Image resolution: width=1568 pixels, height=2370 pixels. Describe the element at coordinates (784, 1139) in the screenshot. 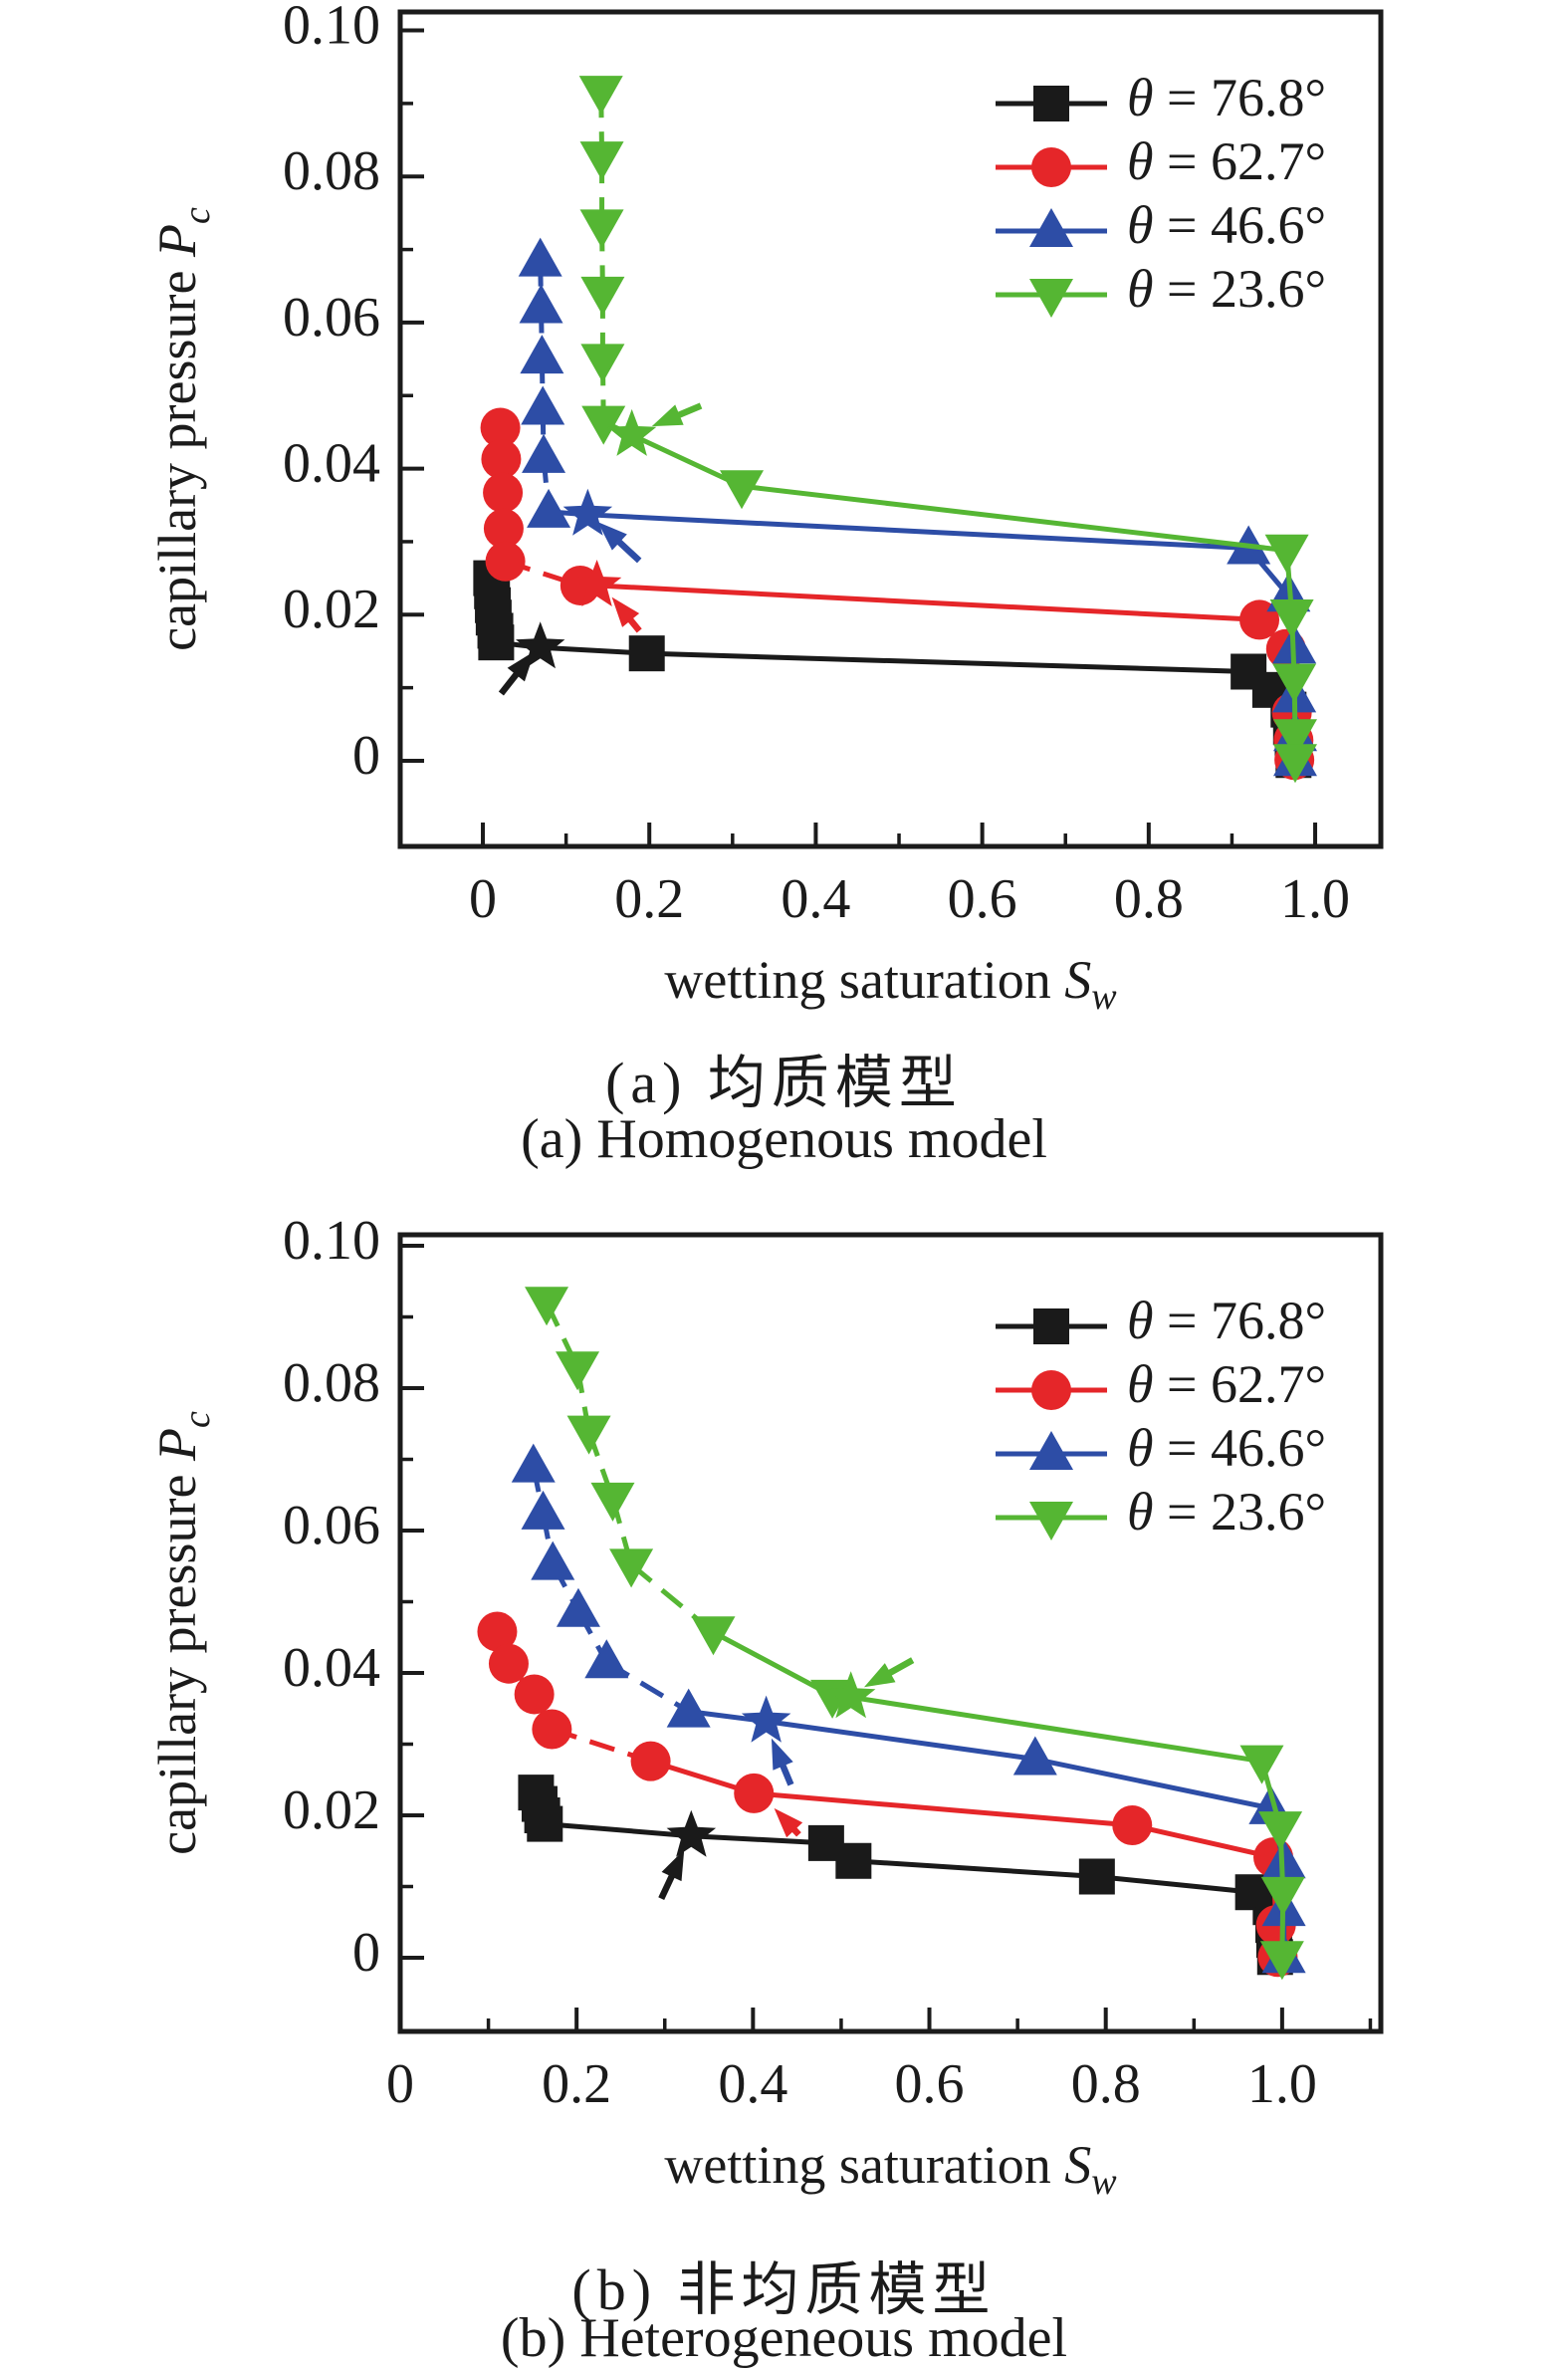

I see `caption-a-english: (a) Homogenous model` at that location.